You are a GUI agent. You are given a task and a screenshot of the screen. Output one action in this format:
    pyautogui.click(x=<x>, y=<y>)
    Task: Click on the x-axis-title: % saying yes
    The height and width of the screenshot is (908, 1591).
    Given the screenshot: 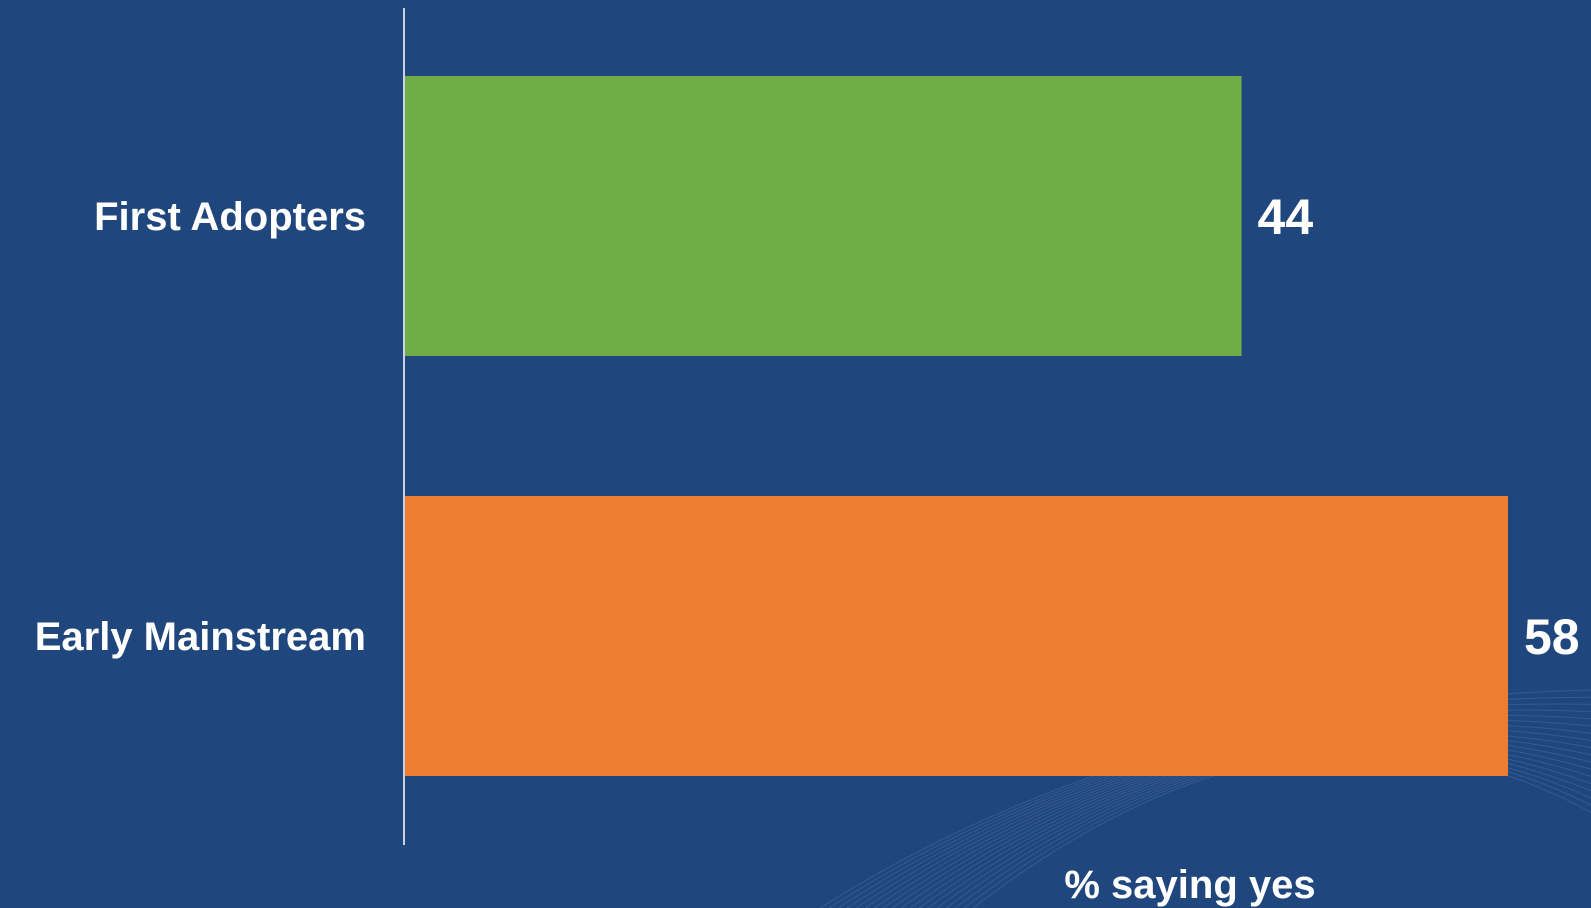 What is the action you would take?
    pyautogui.click(x=1189, y=885)
    